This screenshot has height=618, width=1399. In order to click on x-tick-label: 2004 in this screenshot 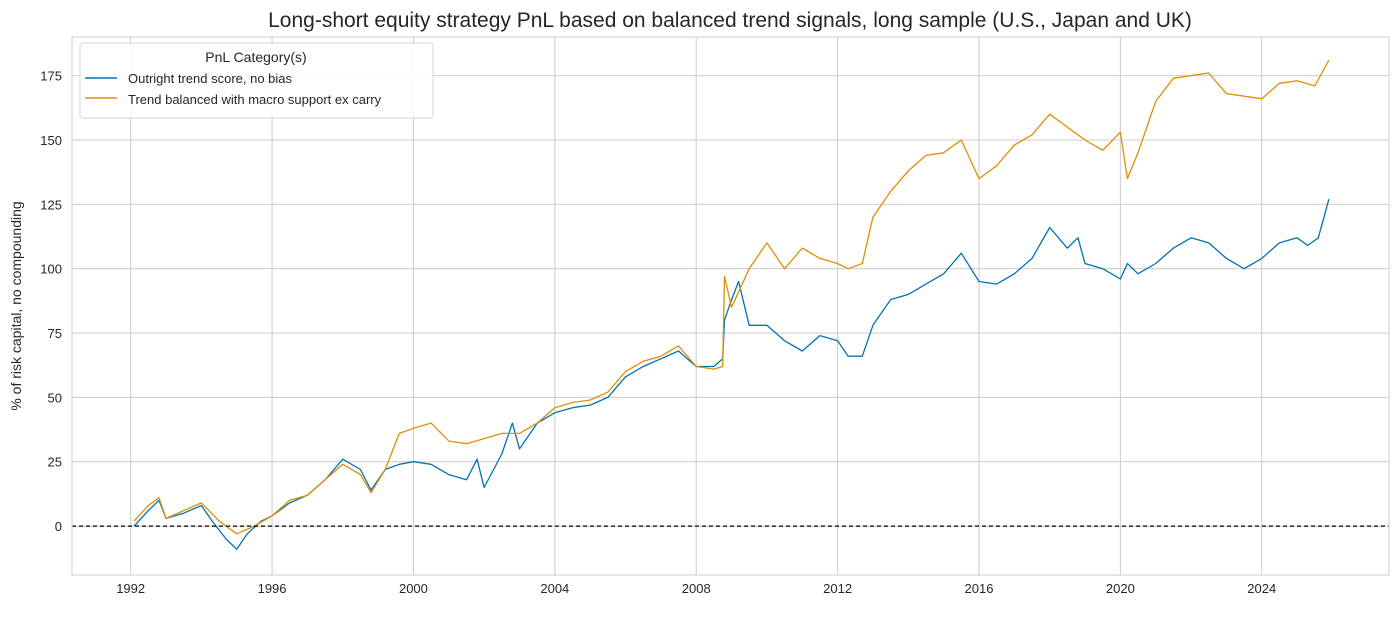, I will do `click(554, 588)`.